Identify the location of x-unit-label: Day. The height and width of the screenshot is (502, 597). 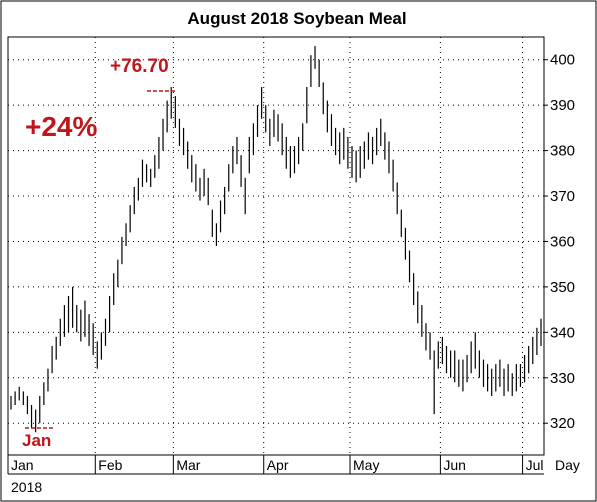
(567, 465).